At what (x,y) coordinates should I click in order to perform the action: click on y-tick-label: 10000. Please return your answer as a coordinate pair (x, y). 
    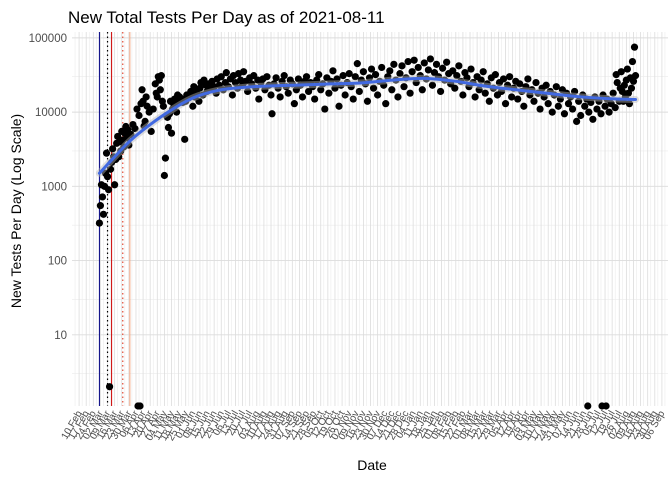
    Looking at the image, I should click on (51, 113).